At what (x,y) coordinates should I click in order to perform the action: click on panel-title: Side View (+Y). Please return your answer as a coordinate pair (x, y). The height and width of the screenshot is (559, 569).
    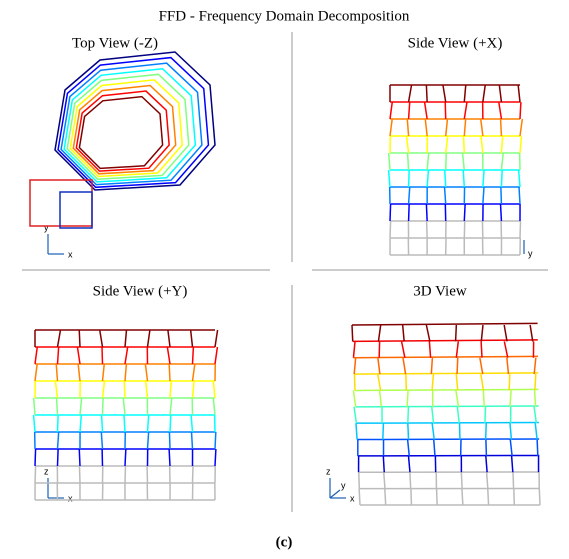
    Looking at the image, I should click on (140, 291).